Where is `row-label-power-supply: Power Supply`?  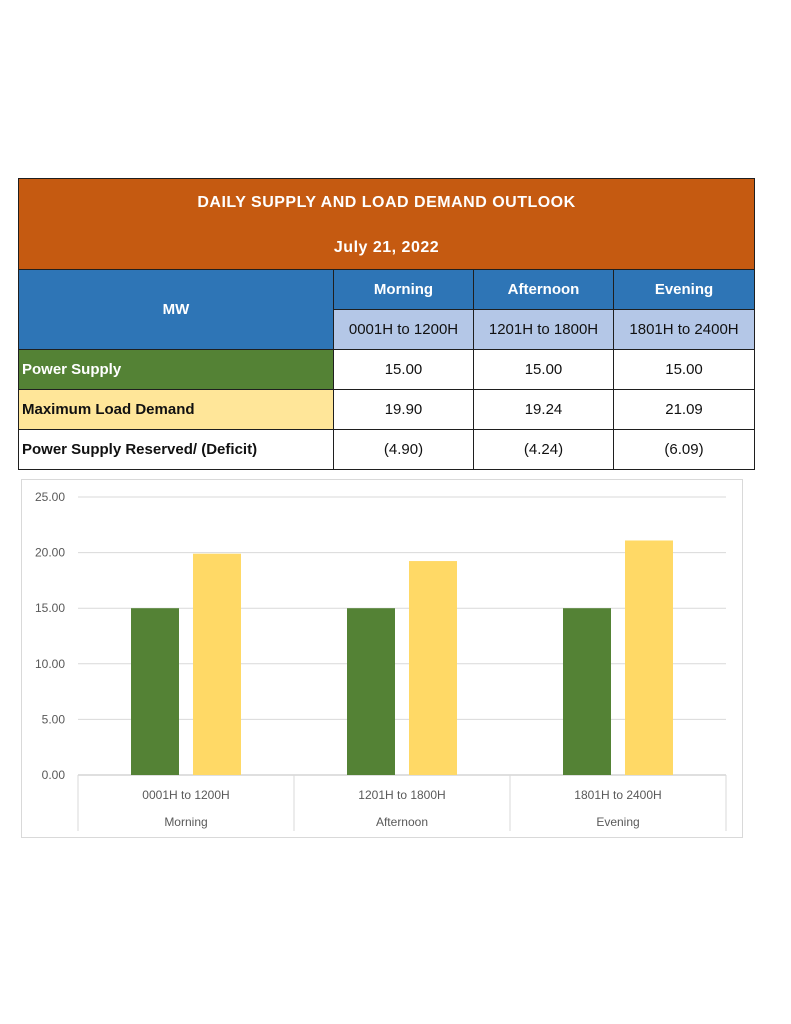
row-label-power-supply: Power Supply is located at coordinates (176, 369).